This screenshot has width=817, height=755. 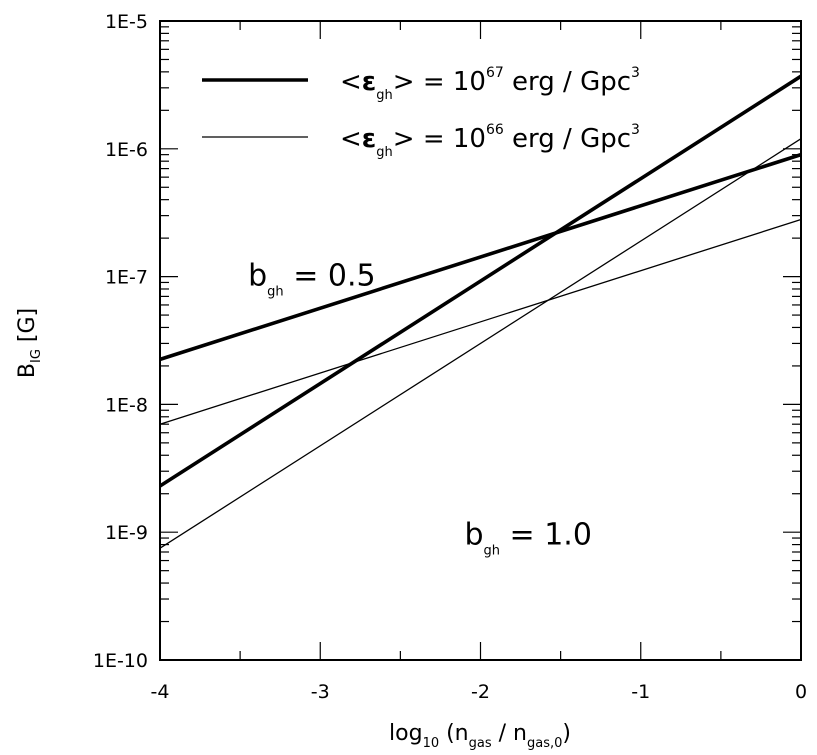 I want to click on y-tick-label: 1E-9, so click(x=126, y=533).